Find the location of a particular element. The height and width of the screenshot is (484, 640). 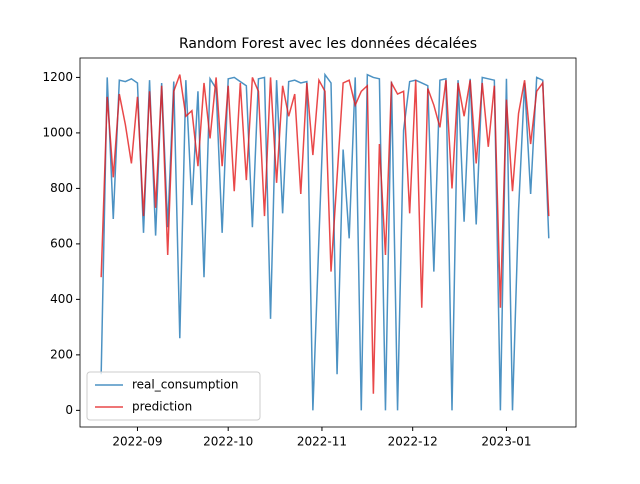

legend-label: real_consumption is located at coordinates (185, 385).